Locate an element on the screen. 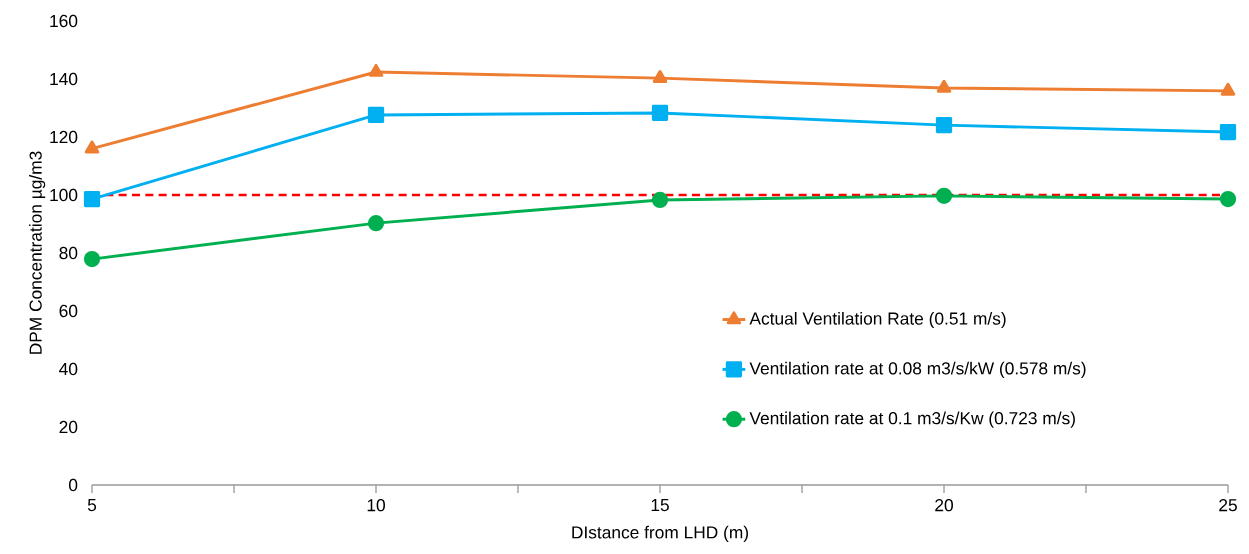 Image resolution: width=1249 pixels, height=554 pixels. y-tick-label: 40 is located at coordinates (68, 369).